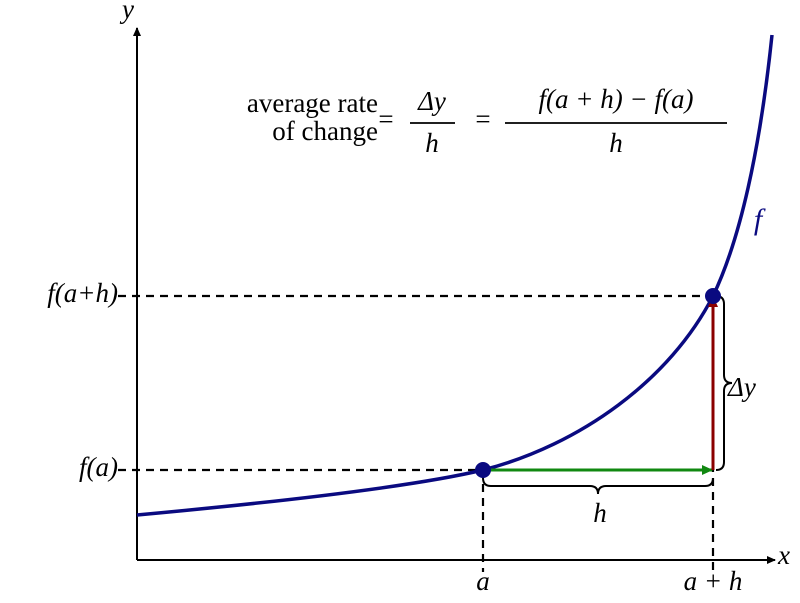 This screenshot has height=603, width=800. Describe the element at coordinates (98, 467) in the screenshot. I see `y-label: f(a)` at that location.